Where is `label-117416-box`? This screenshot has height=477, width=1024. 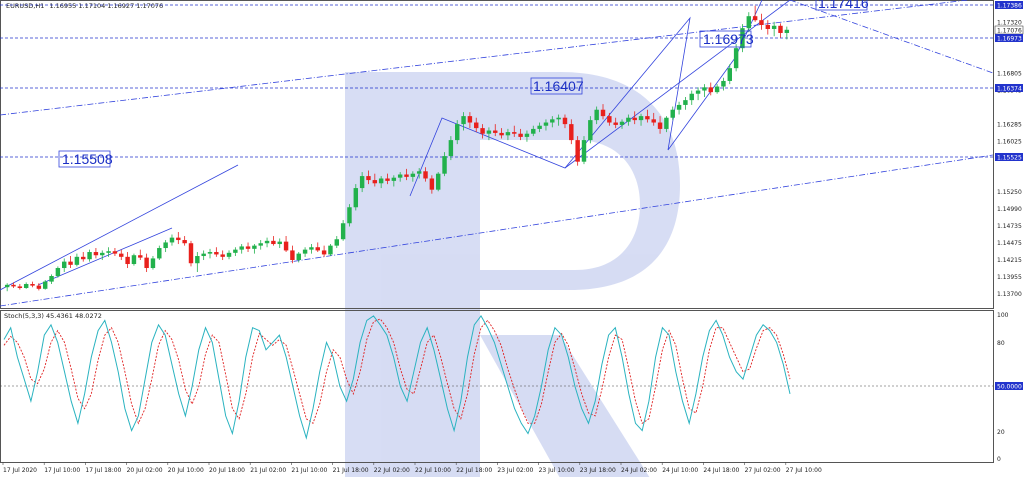
label-117416-box is located at coordinates (841, 5).